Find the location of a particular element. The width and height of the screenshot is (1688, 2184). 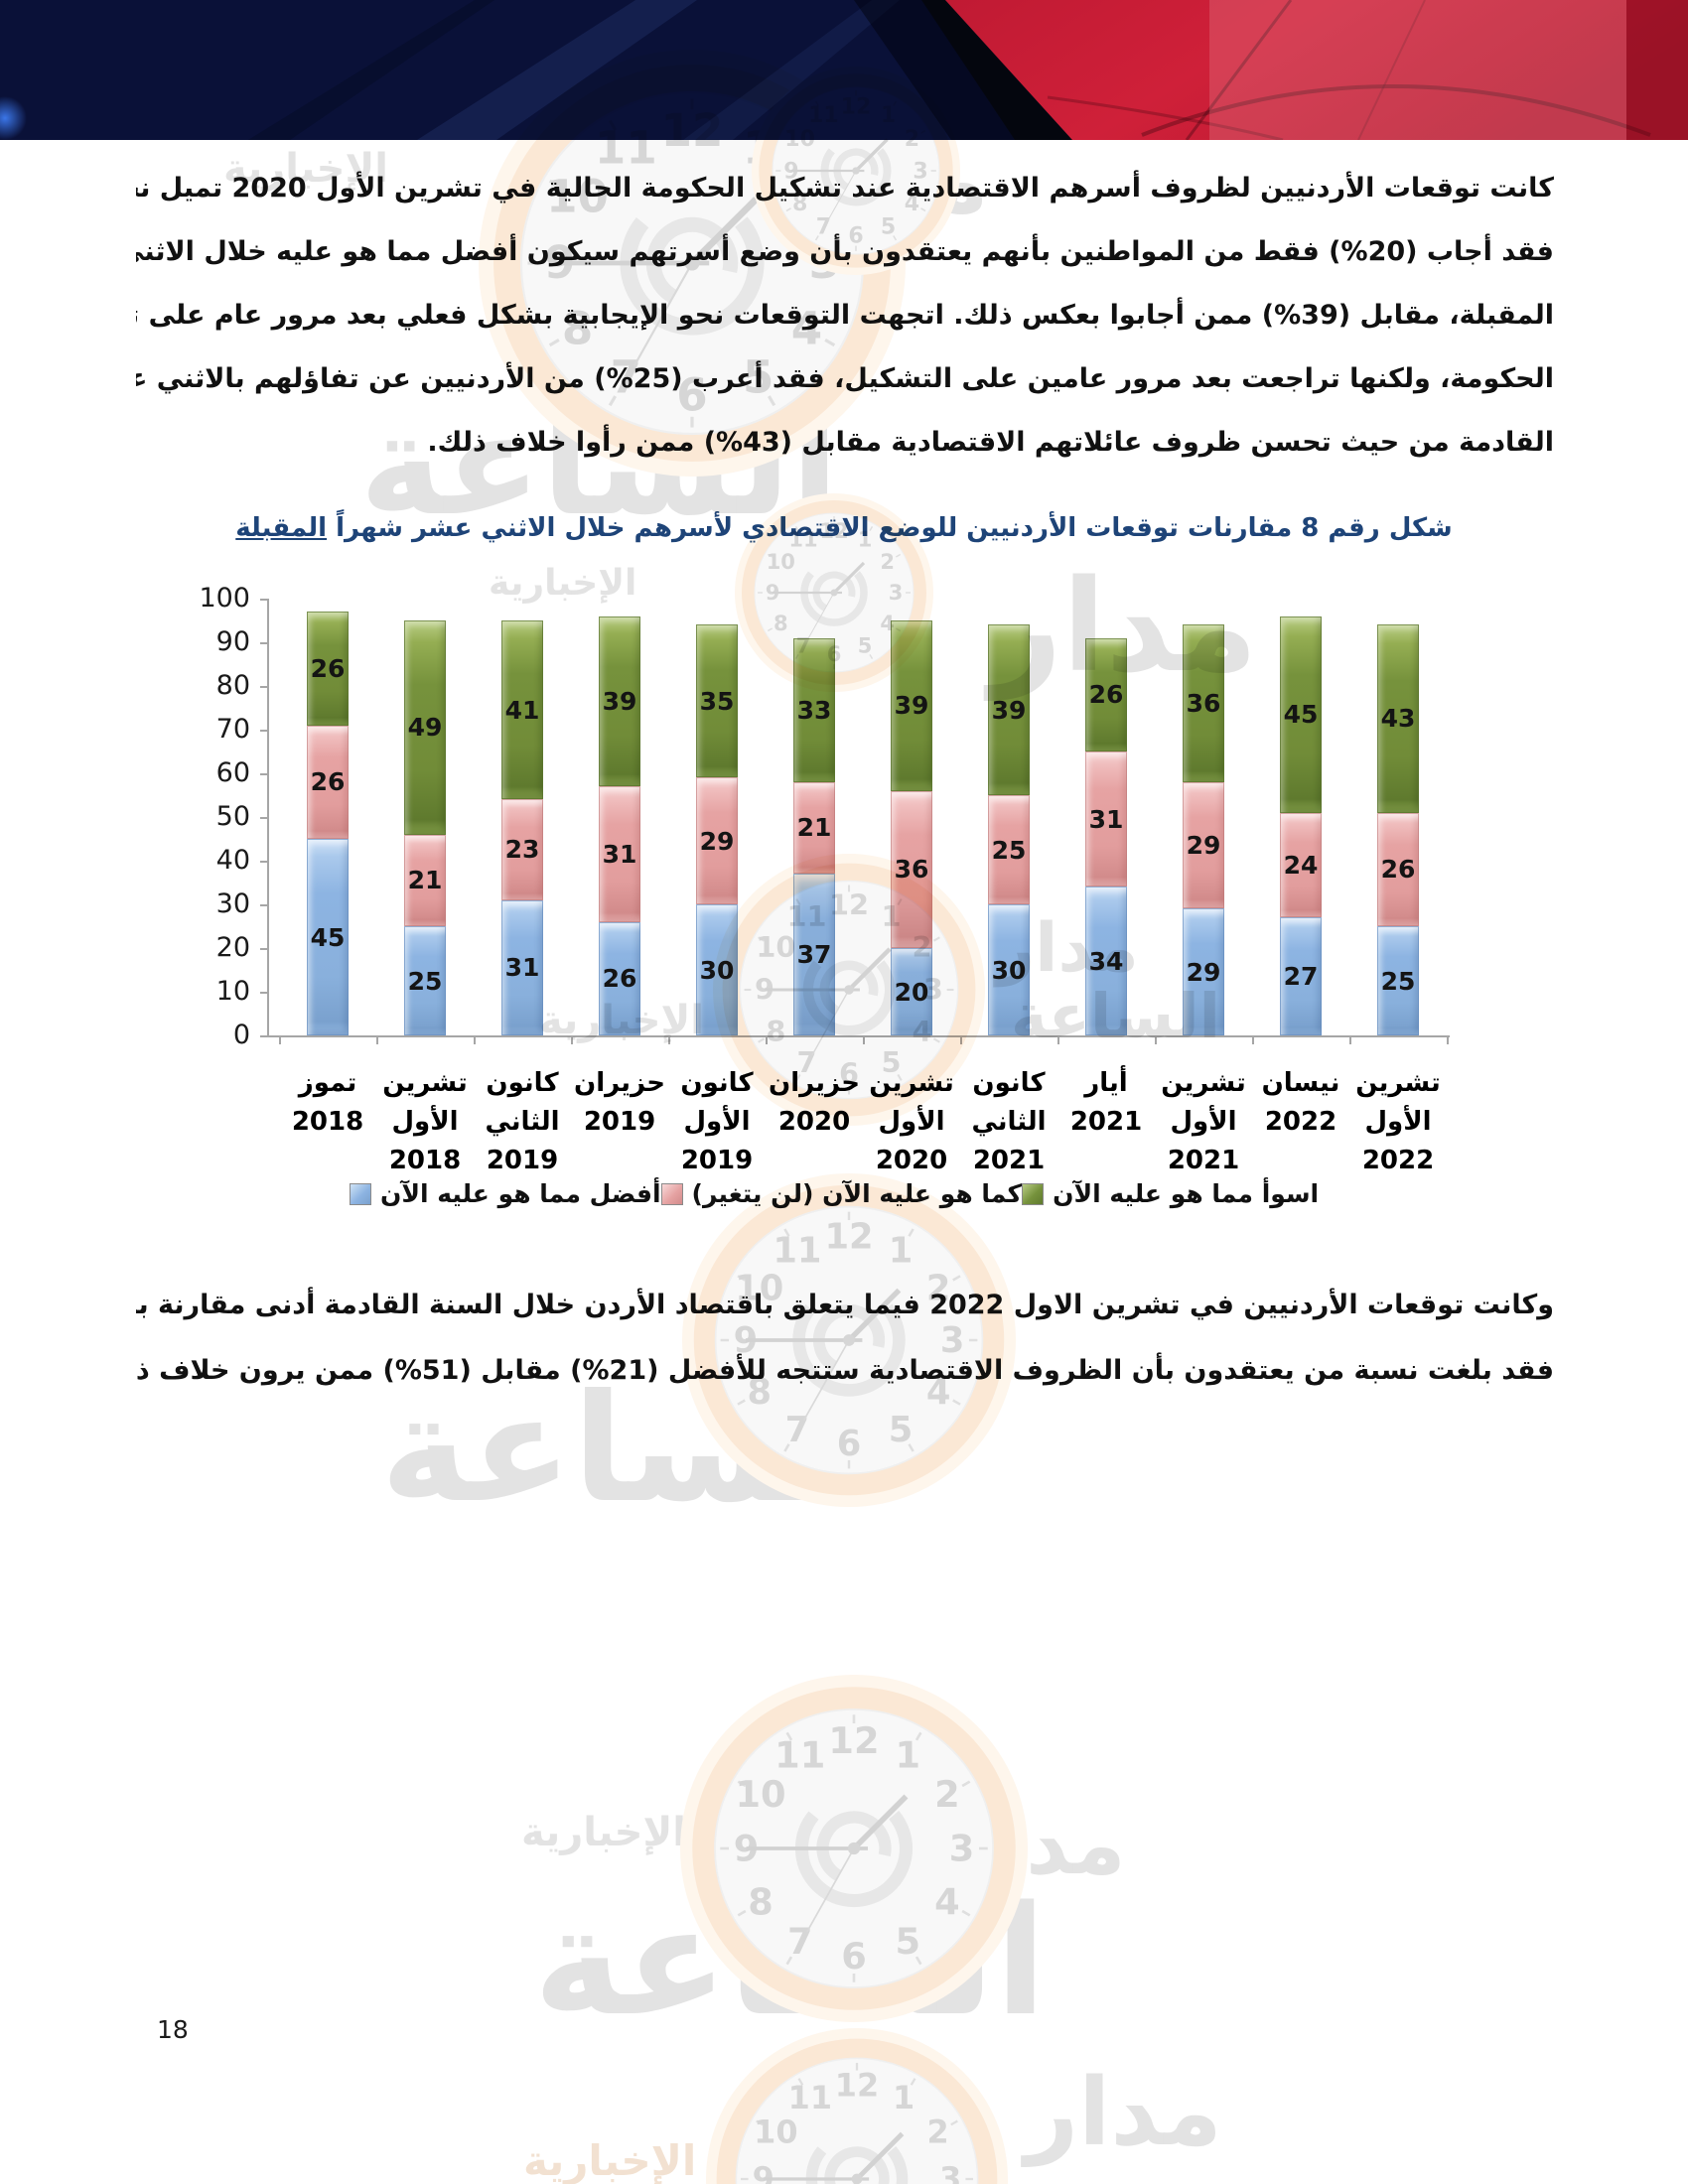

bar-segment-series2: 45 is located at coordinates (1301, 714).